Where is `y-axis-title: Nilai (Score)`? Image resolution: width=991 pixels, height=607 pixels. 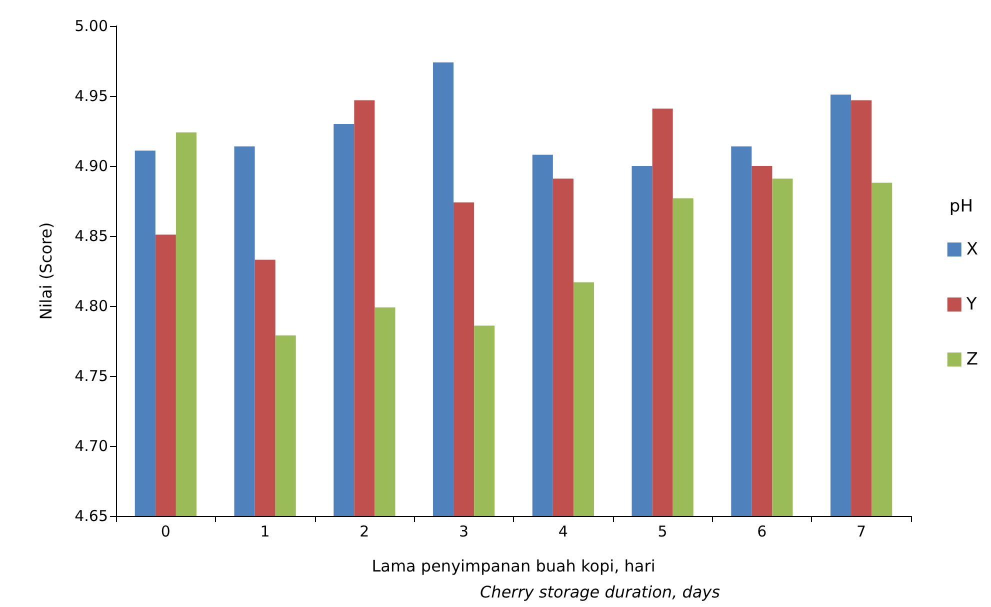 y-axis-title: Nilai (Score) is located at coordinates (46, 271).